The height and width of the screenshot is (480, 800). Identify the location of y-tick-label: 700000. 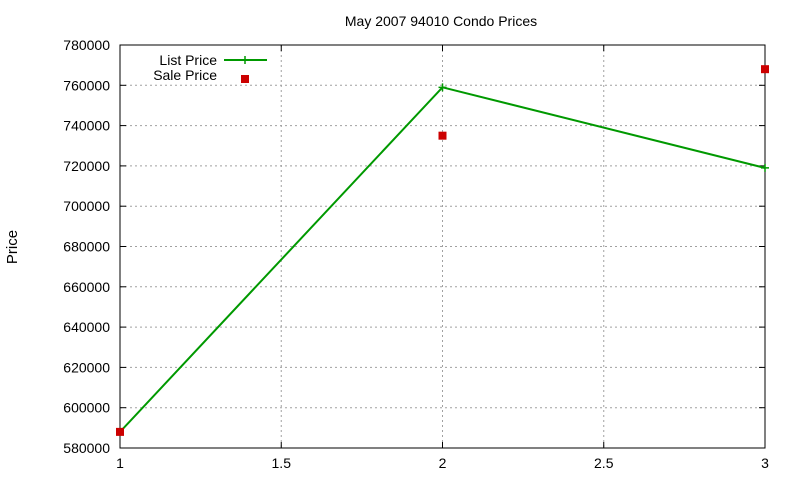
(86, 206).